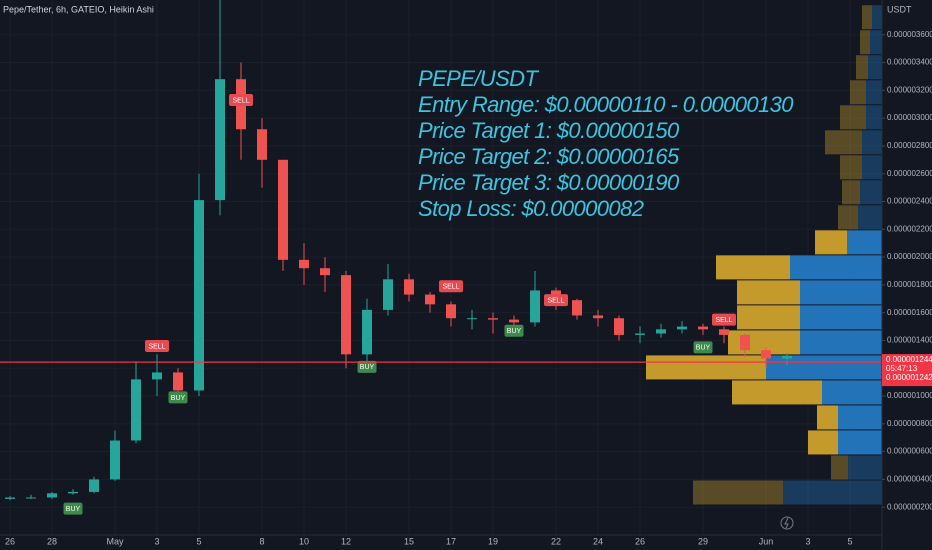 The image size is (932, 550). I want to click on x-tick-label: 26, so click(10, 541).